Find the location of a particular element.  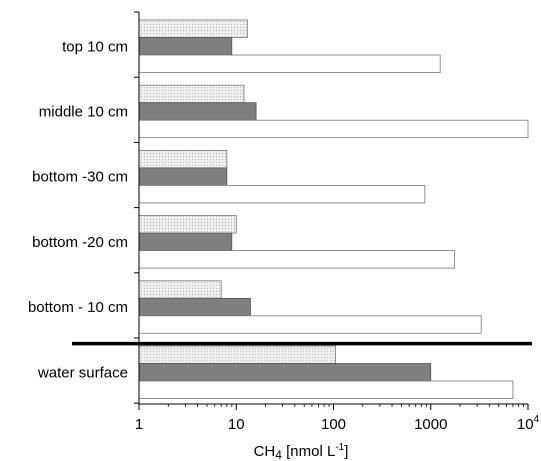

category-label: water surface is located at coordinates (82, 372).